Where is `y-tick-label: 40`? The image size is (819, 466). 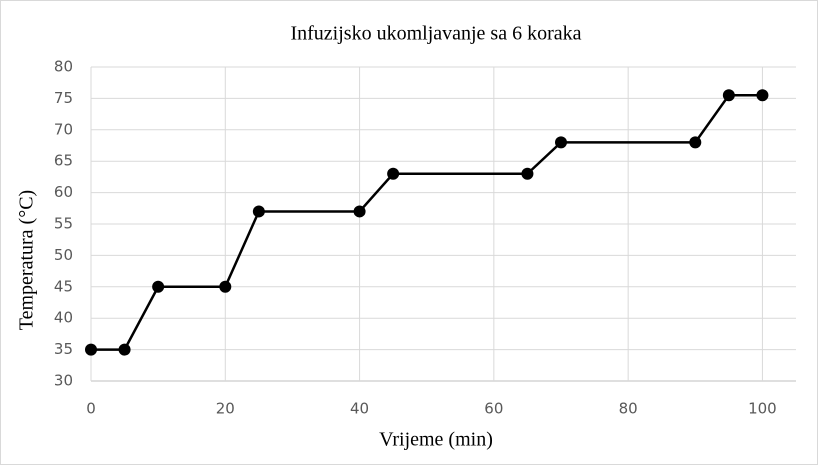 y-tick-label: 40 is located at coordinates (63, 318).